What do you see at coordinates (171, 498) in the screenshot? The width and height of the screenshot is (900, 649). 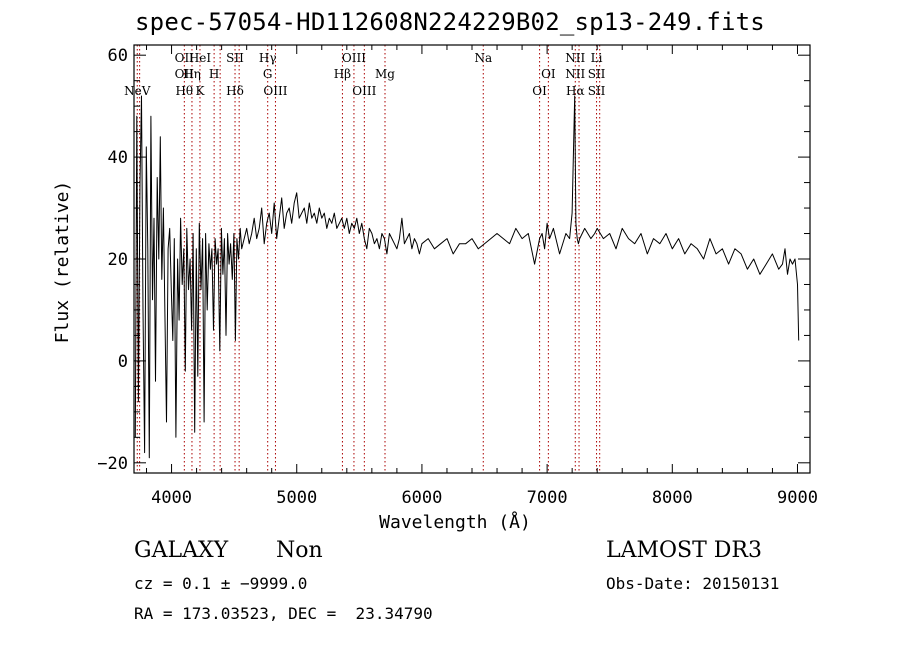 I see `x-tick-label: 4000` at bounding box center [171, 498].